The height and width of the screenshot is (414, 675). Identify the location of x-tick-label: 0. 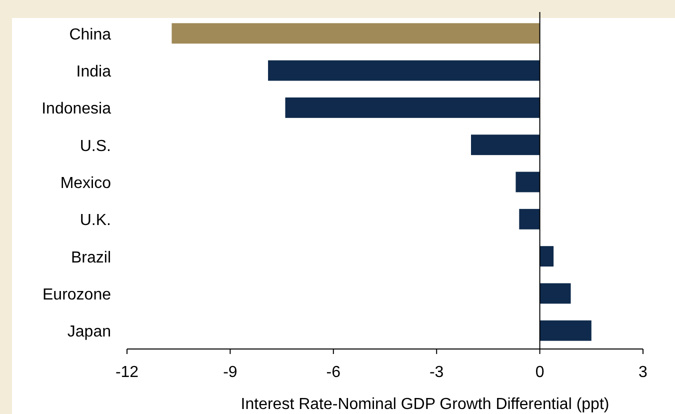
(539, 372).